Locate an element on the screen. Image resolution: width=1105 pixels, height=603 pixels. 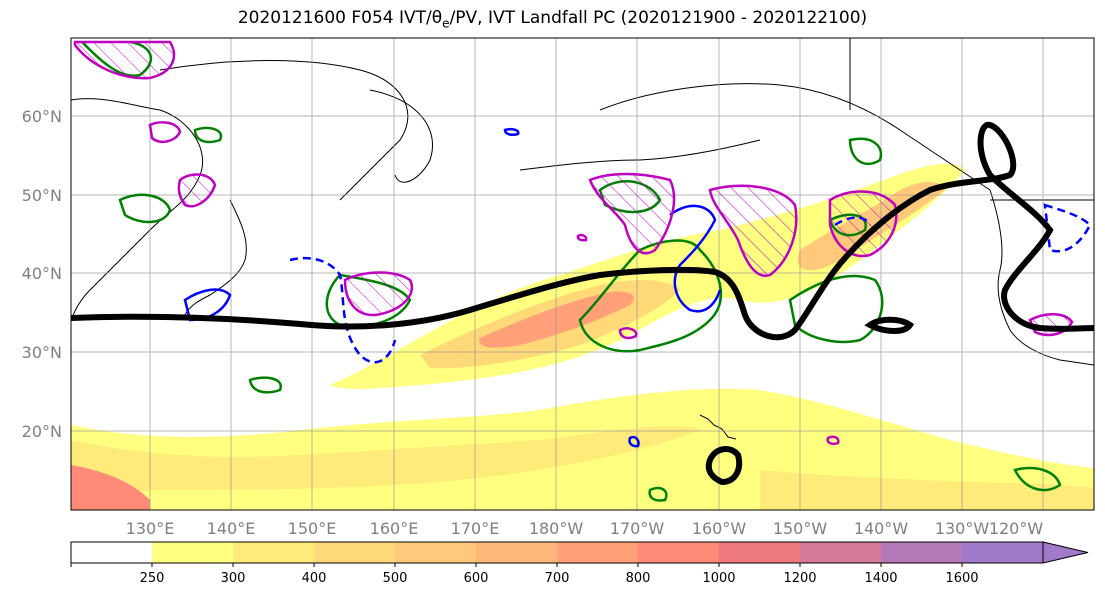
coastline-japan is located at coordinates (215, 257).